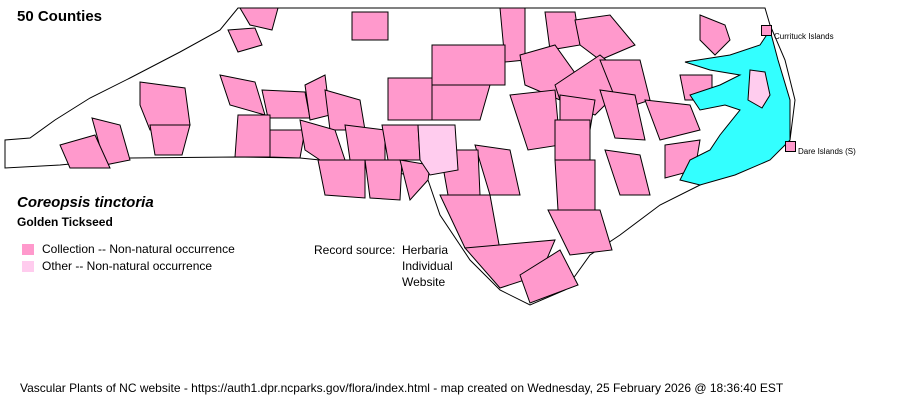 Image resolution: width=900 pixels, height=401 pixels. I want to click on legend-item-other: Other -- Non-natural occurrence, so click(117, 266).